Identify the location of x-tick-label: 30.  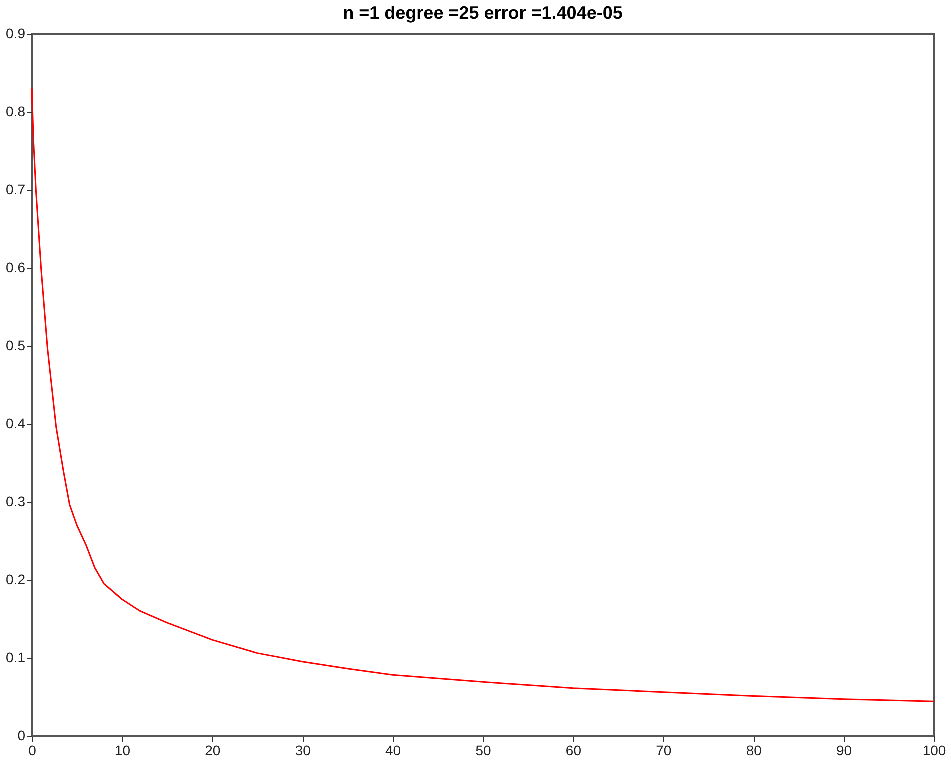
(303, 750).